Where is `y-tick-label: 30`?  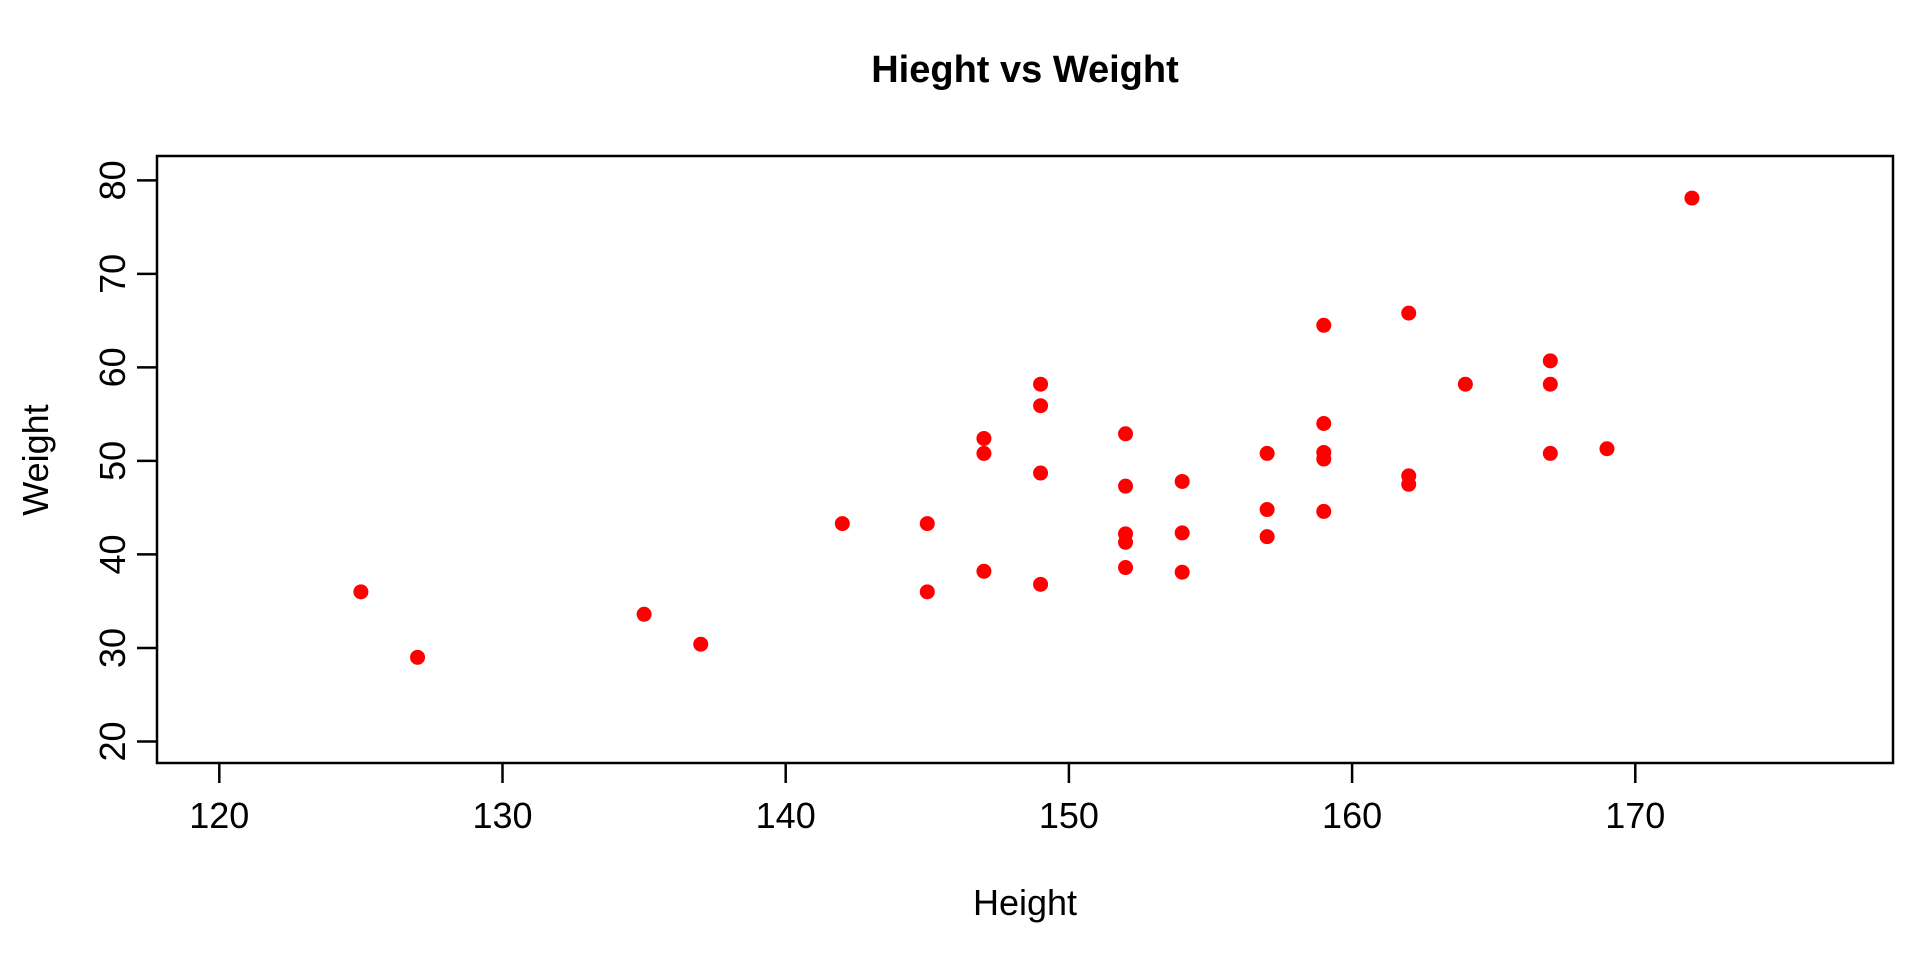 y-tick-label: 30 is located at coordinates (112, 648).